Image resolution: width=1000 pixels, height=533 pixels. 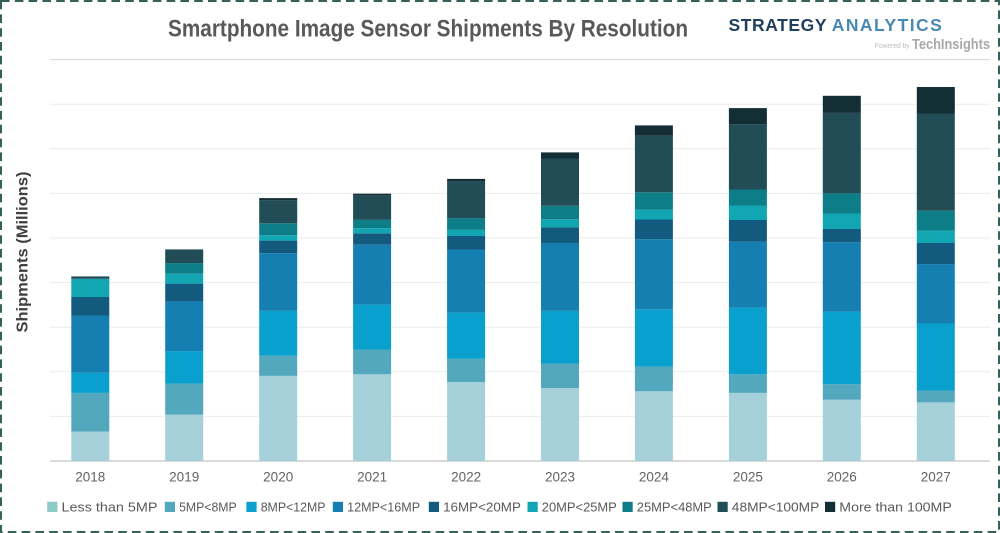 What do you see at coordinates (654, 477) in the screenshot?
I see `svg-text: 2024` at bounding box center [654, 477].